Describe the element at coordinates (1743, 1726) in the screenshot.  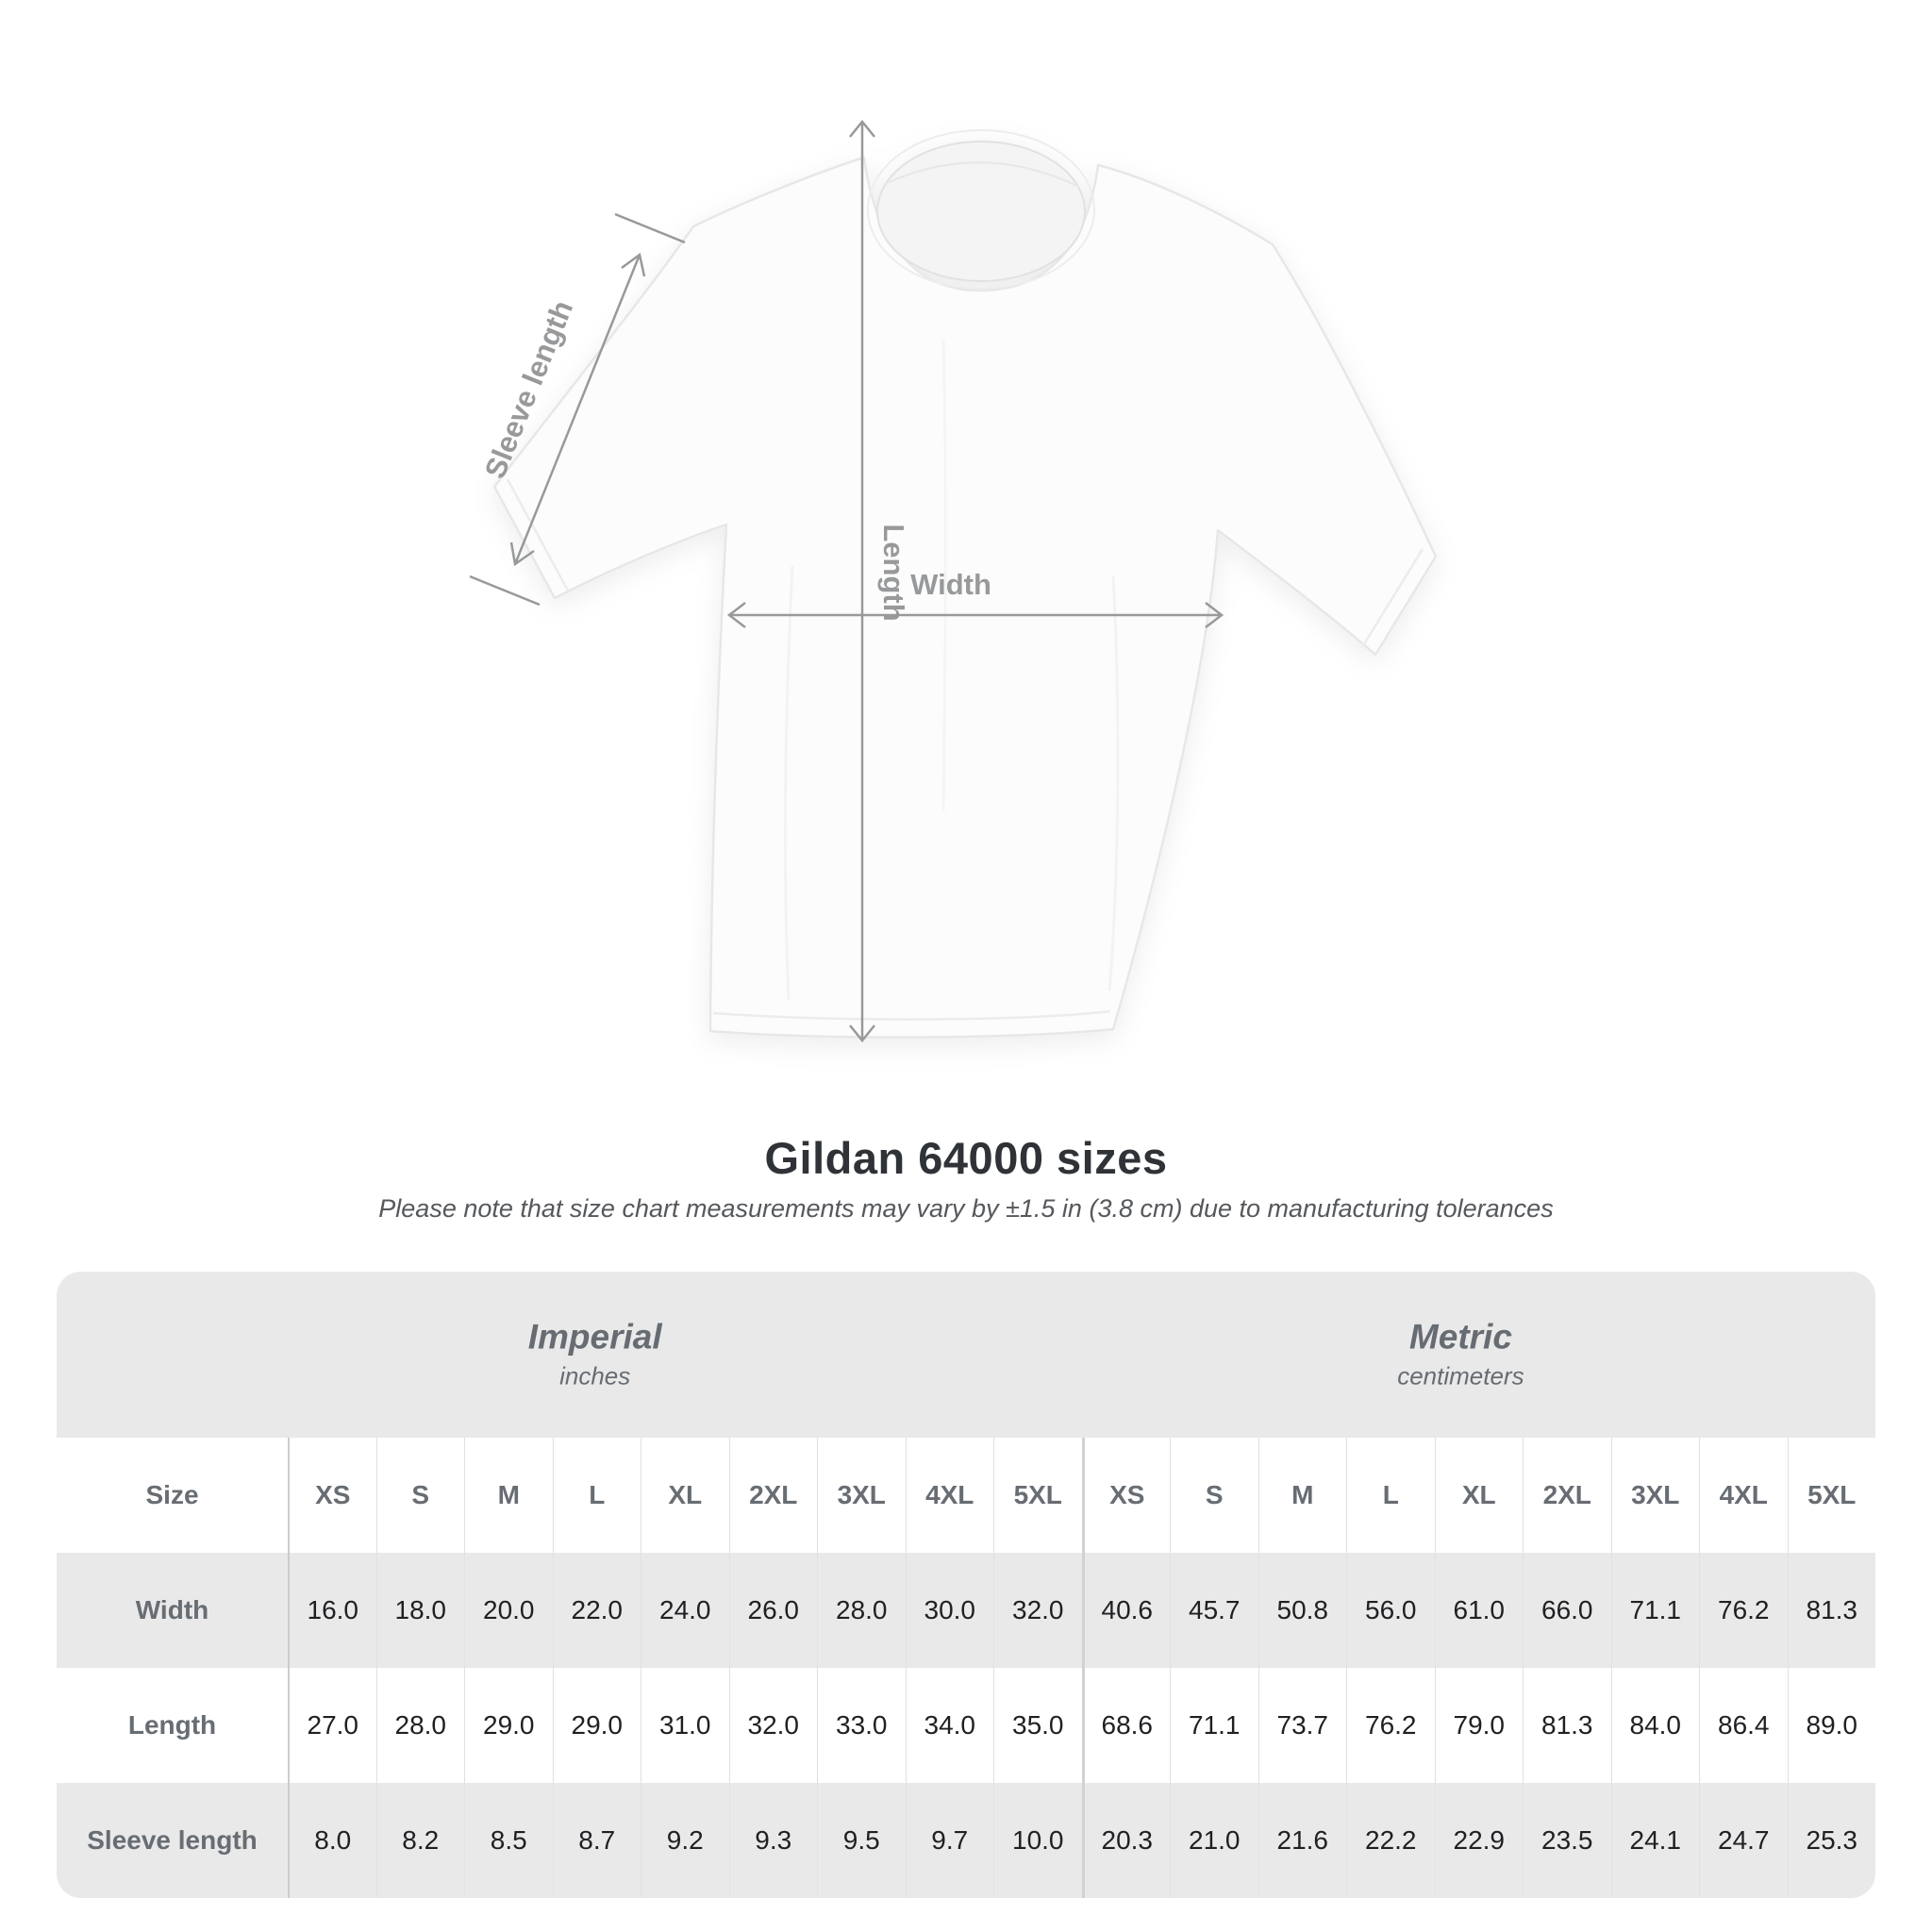
I see `table-cell: 86.4` at that location.